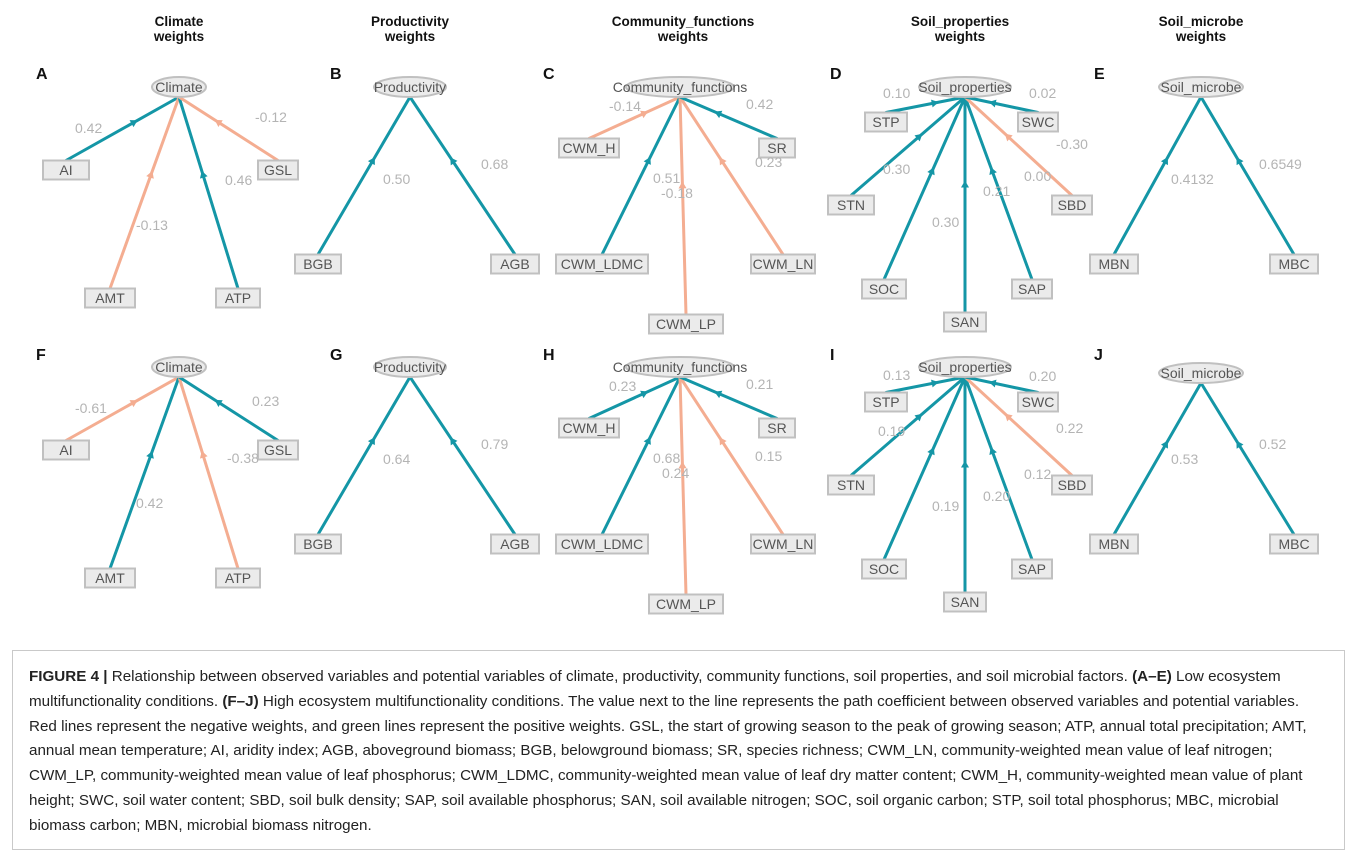 The image size is (1357, 860). Describe the element at coordinates (666, 178) in the screenshot. I see `path-coefficient-cwm-ldmc: 0.51` at that location.